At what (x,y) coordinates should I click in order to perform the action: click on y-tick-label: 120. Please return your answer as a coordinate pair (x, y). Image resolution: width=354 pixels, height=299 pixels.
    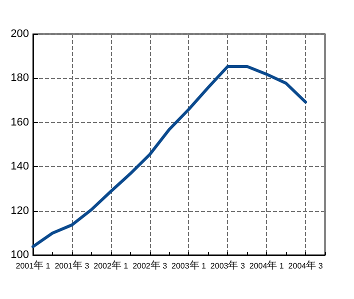
    Looking at the image, I should click on (19, 210).